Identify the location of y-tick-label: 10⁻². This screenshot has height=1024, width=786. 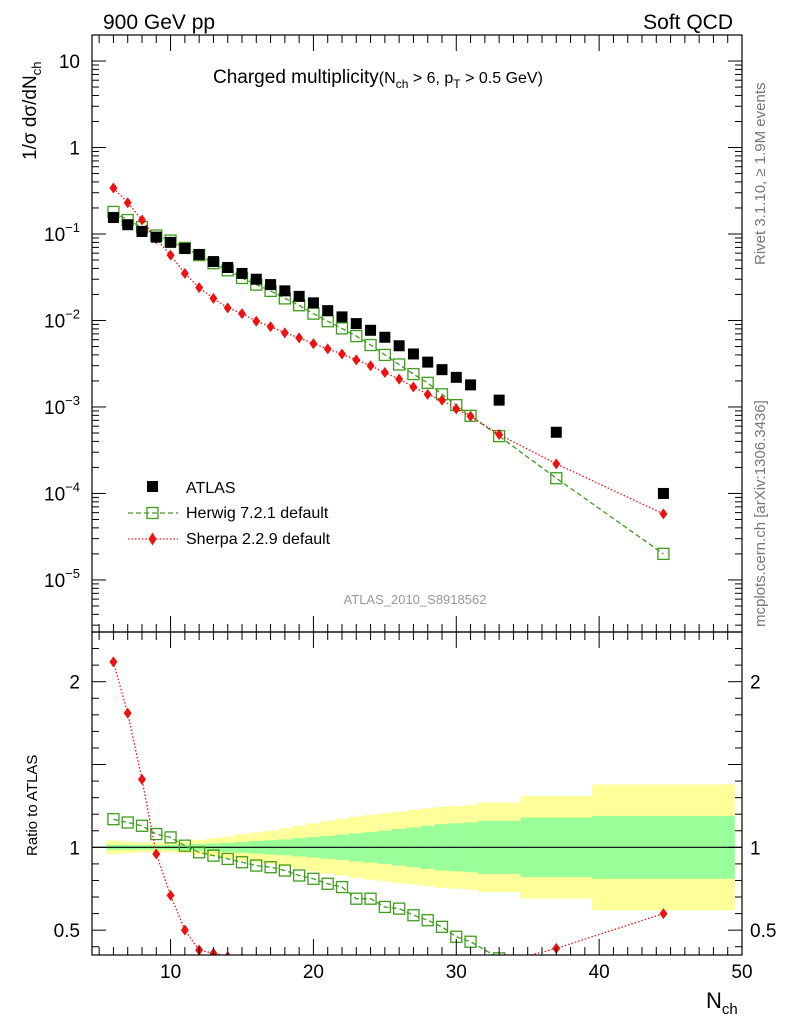
(62, 319).